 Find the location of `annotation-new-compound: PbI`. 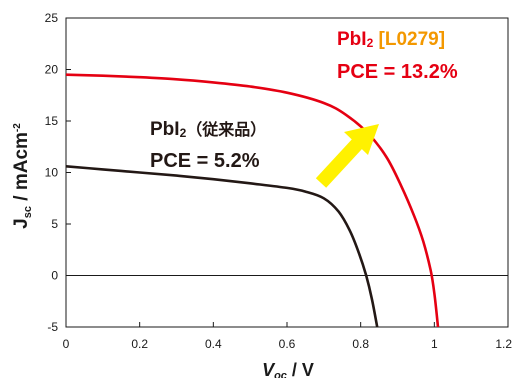

annotation-new-compound: PbI is located at coordinates (352, 39).